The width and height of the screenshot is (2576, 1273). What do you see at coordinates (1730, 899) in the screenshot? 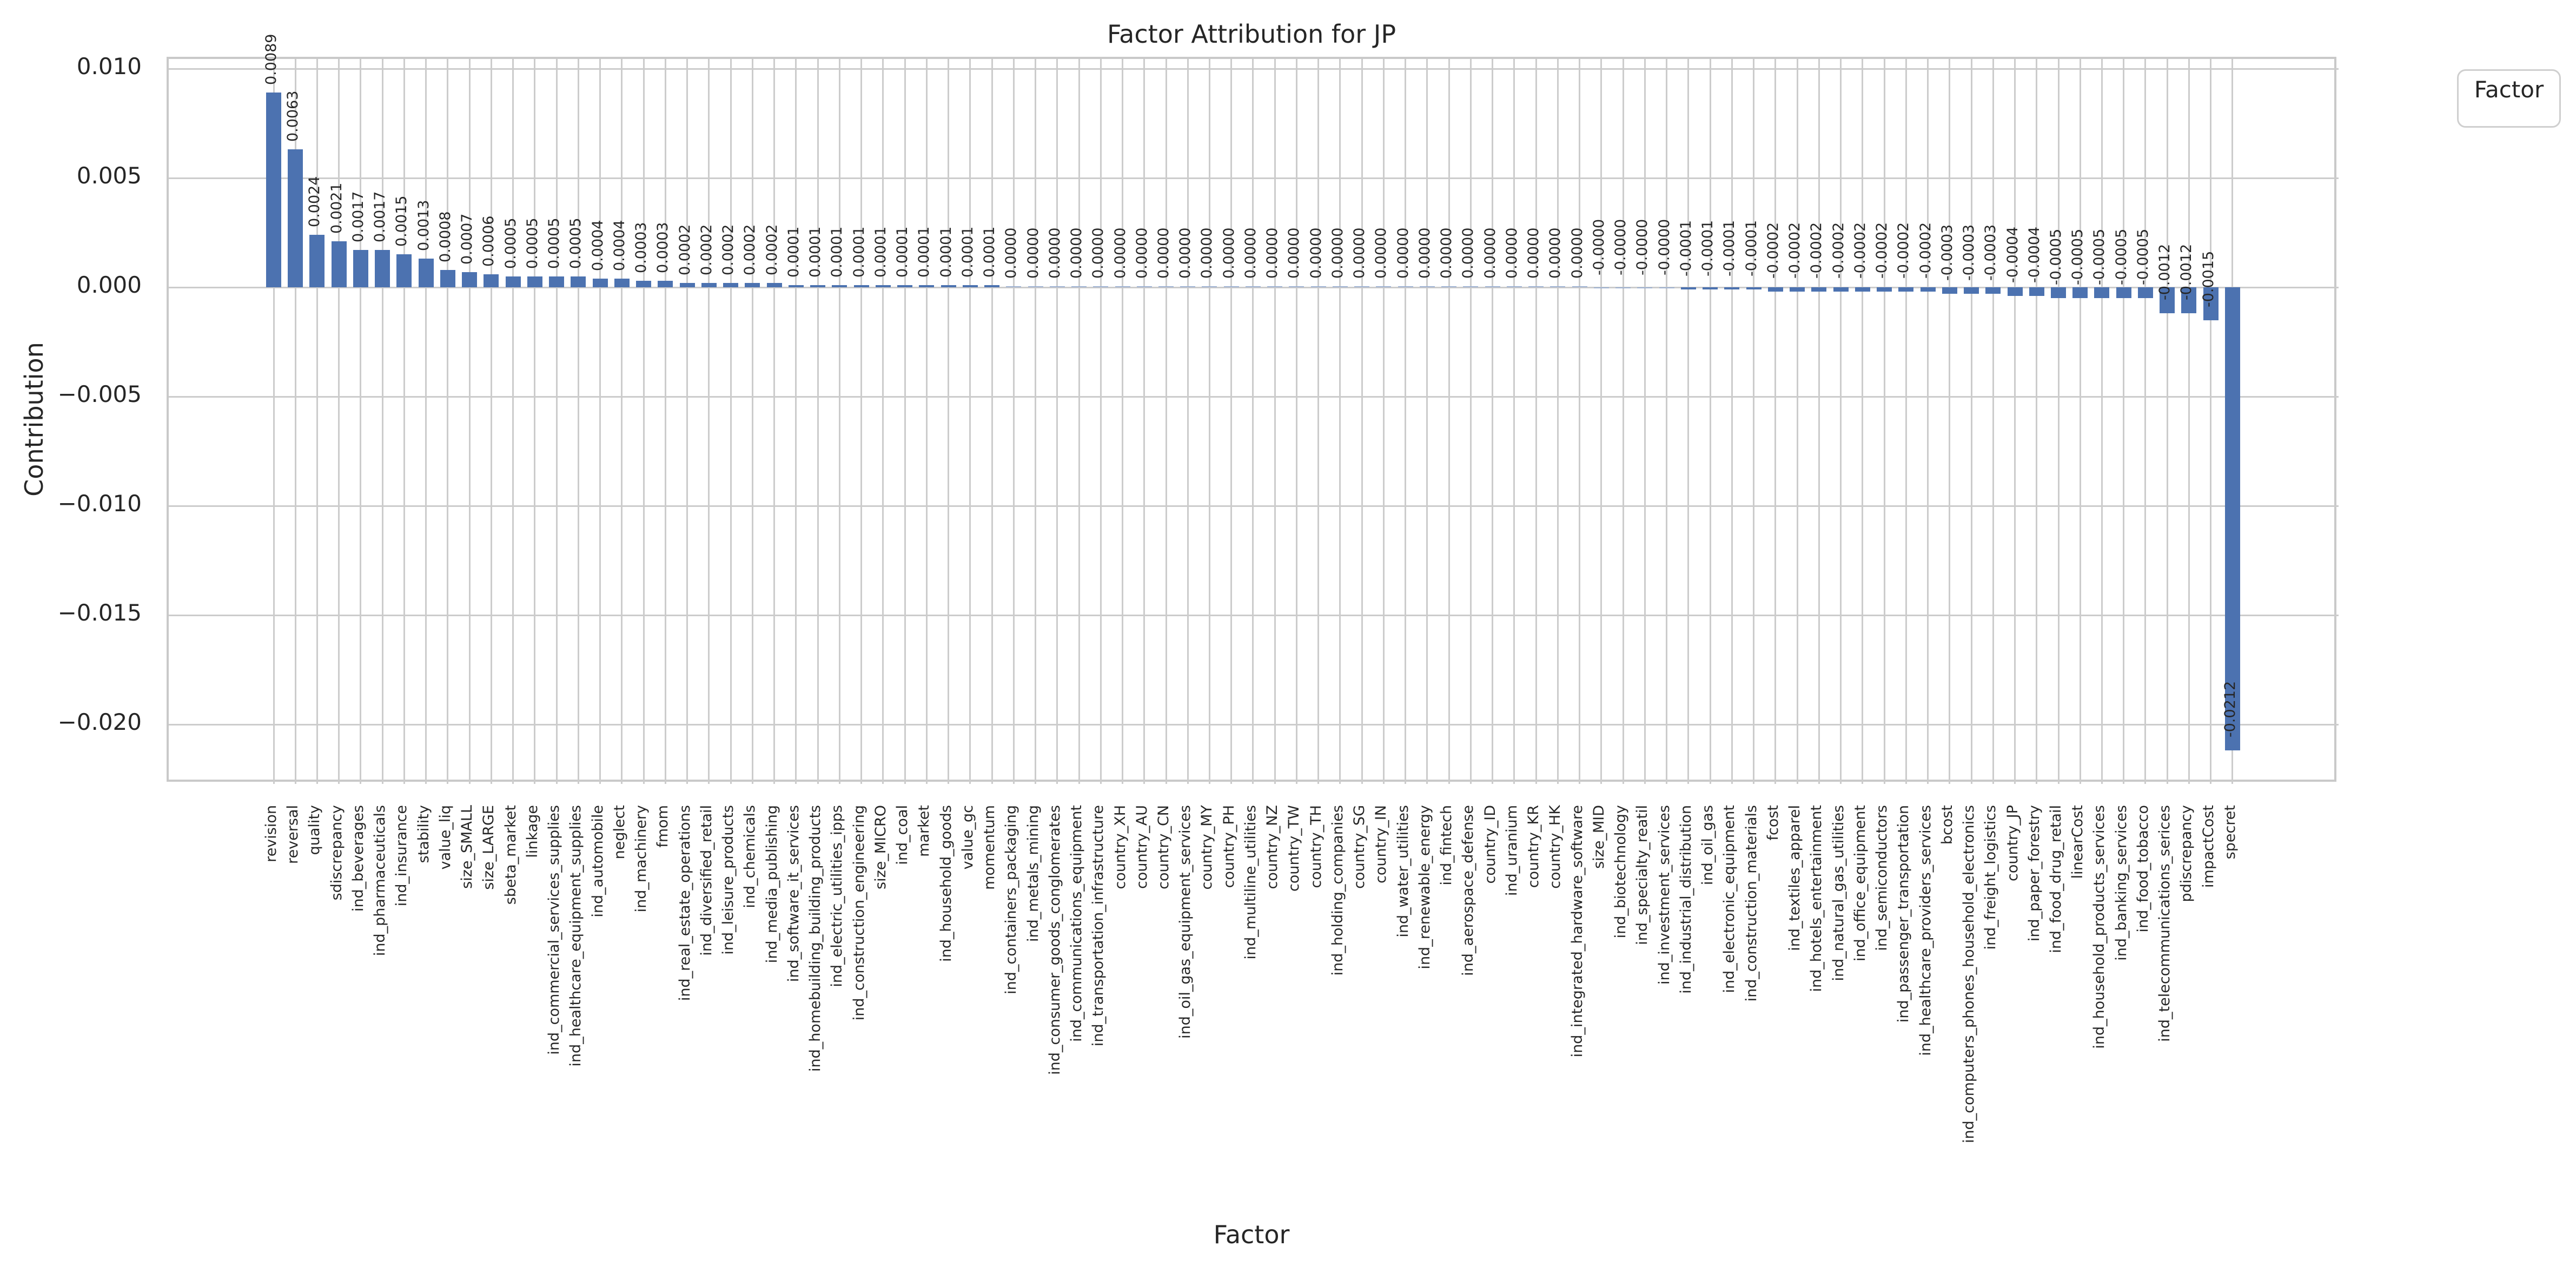
I see `x-tick-label: ind_electronic_equipment` at bounding box center [1730, 899].